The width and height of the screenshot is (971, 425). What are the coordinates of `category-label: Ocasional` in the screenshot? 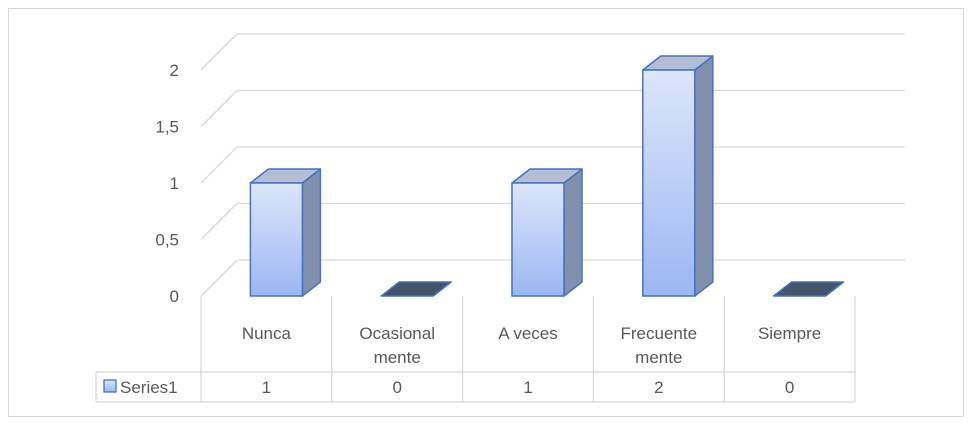 It's located at (397, 333).